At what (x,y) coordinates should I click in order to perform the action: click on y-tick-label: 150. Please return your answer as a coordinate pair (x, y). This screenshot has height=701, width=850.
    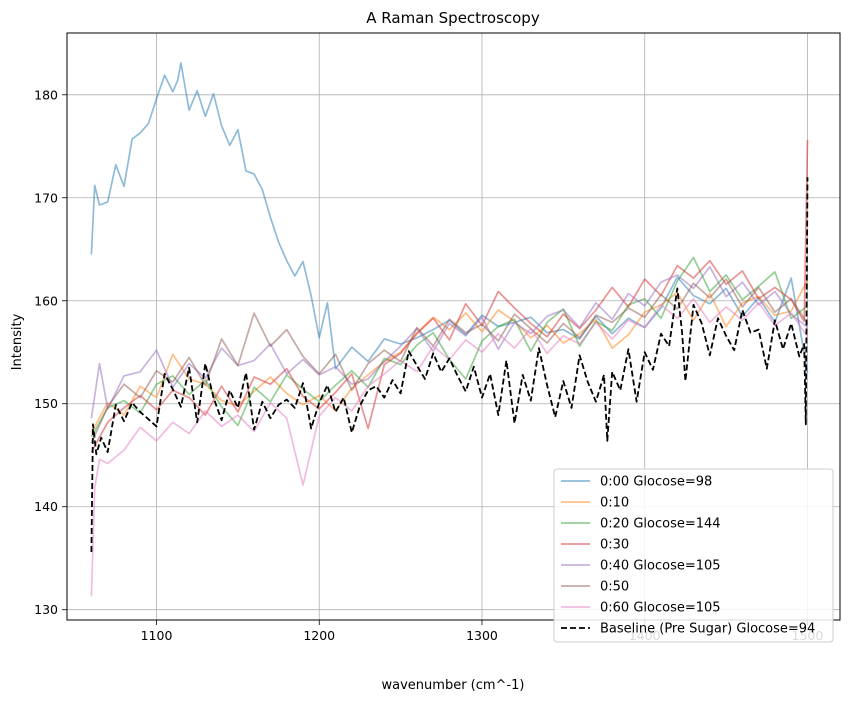
    Looking at the image, I should click on (46, 403).